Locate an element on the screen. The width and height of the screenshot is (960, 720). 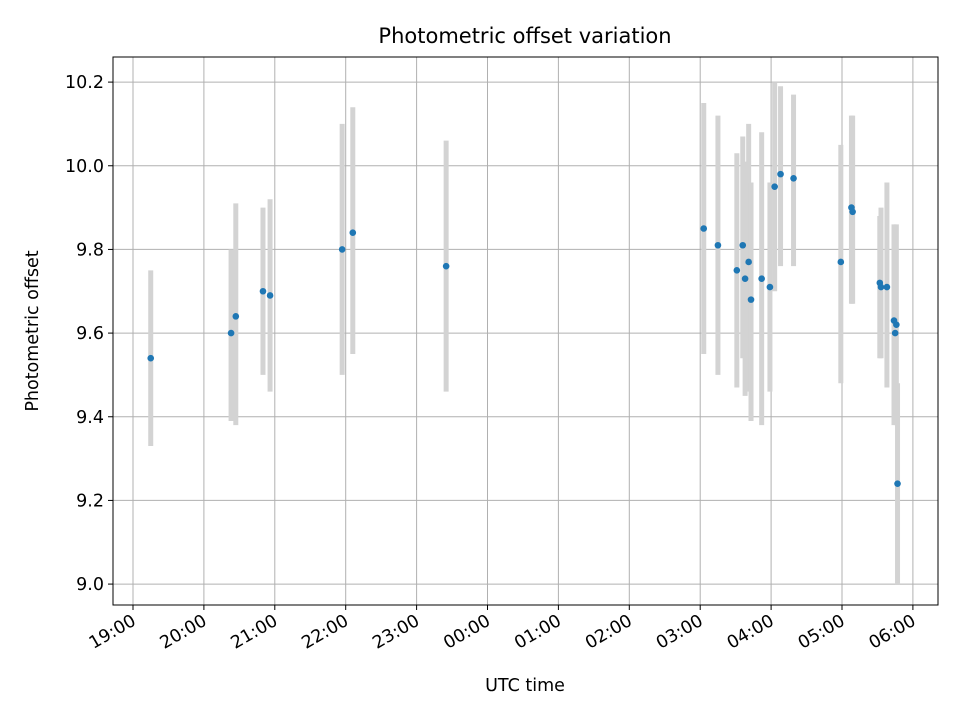
y-tick-label: 9.8 is located at coordinates (90, 250).